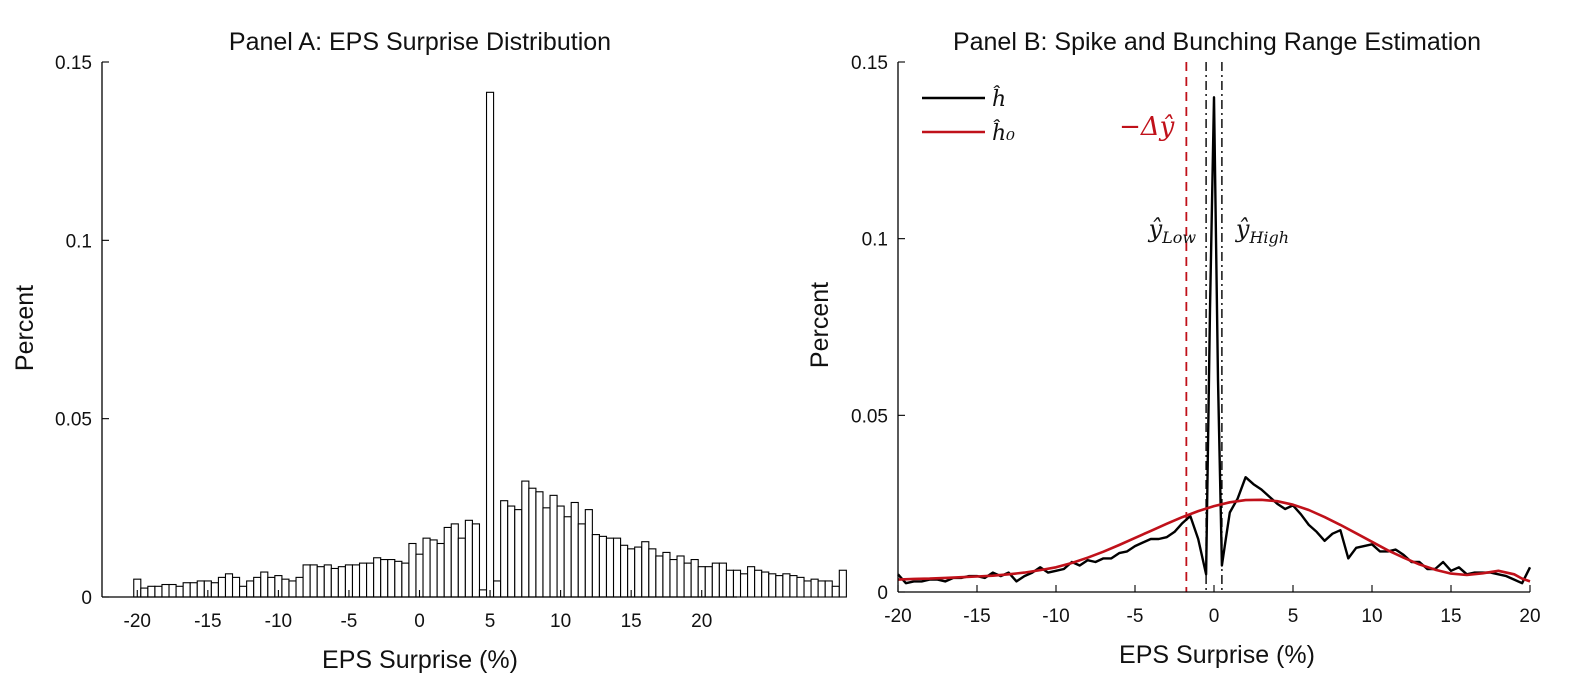 This screenshot has height=700, width=1590. What do you see at coordinates (1204, 179) in the screenshot?
I see `panel-b-annotations: −Δŷ ŷLow ŷHigh` at bounding box center [1204, 179].